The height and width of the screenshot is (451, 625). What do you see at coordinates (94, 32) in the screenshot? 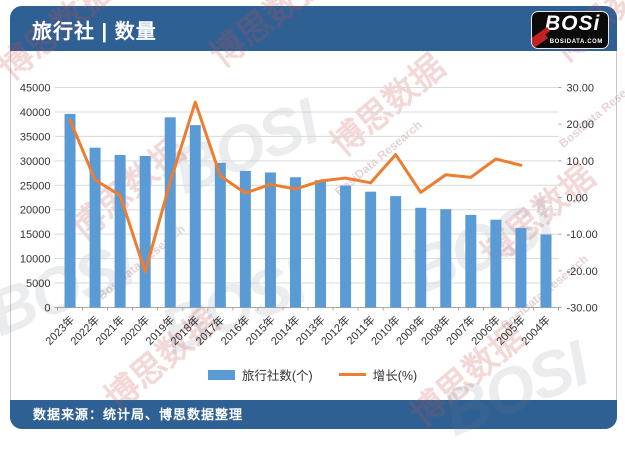
I see `page-title: 旅行社 | 数量` at bounding box center [94, 32].